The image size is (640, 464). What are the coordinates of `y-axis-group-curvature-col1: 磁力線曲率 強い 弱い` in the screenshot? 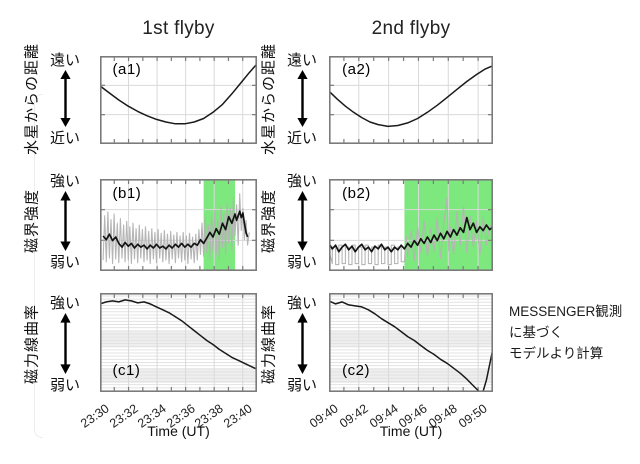 It's located at (57, 343).